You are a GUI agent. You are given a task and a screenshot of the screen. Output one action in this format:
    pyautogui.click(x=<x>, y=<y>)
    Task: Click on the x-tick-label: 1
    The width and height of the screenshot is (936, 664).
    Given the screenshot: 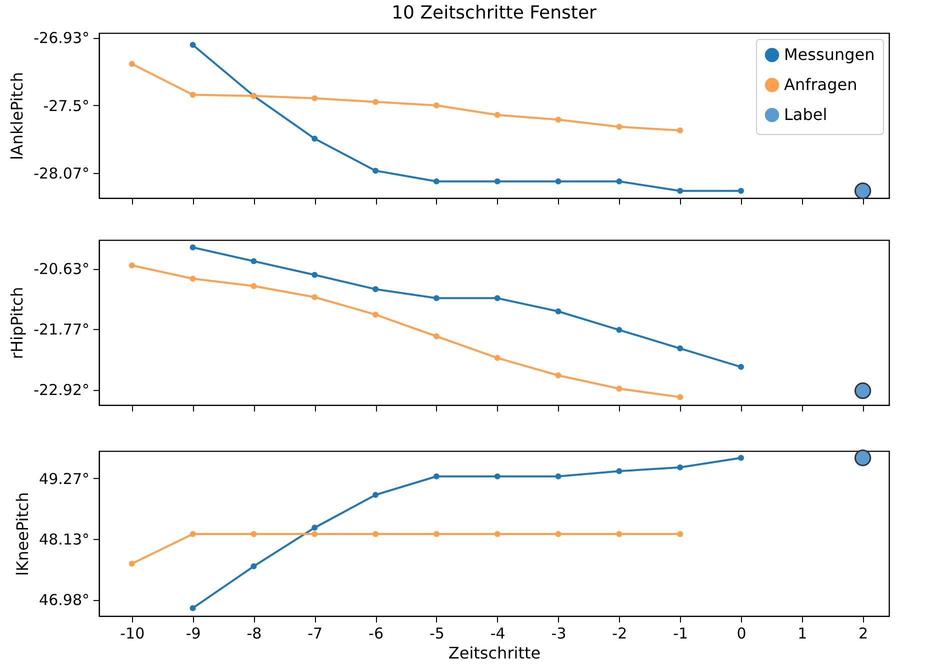 What is the action you would take?
    pyautogui.click(x=803, y=633)
    